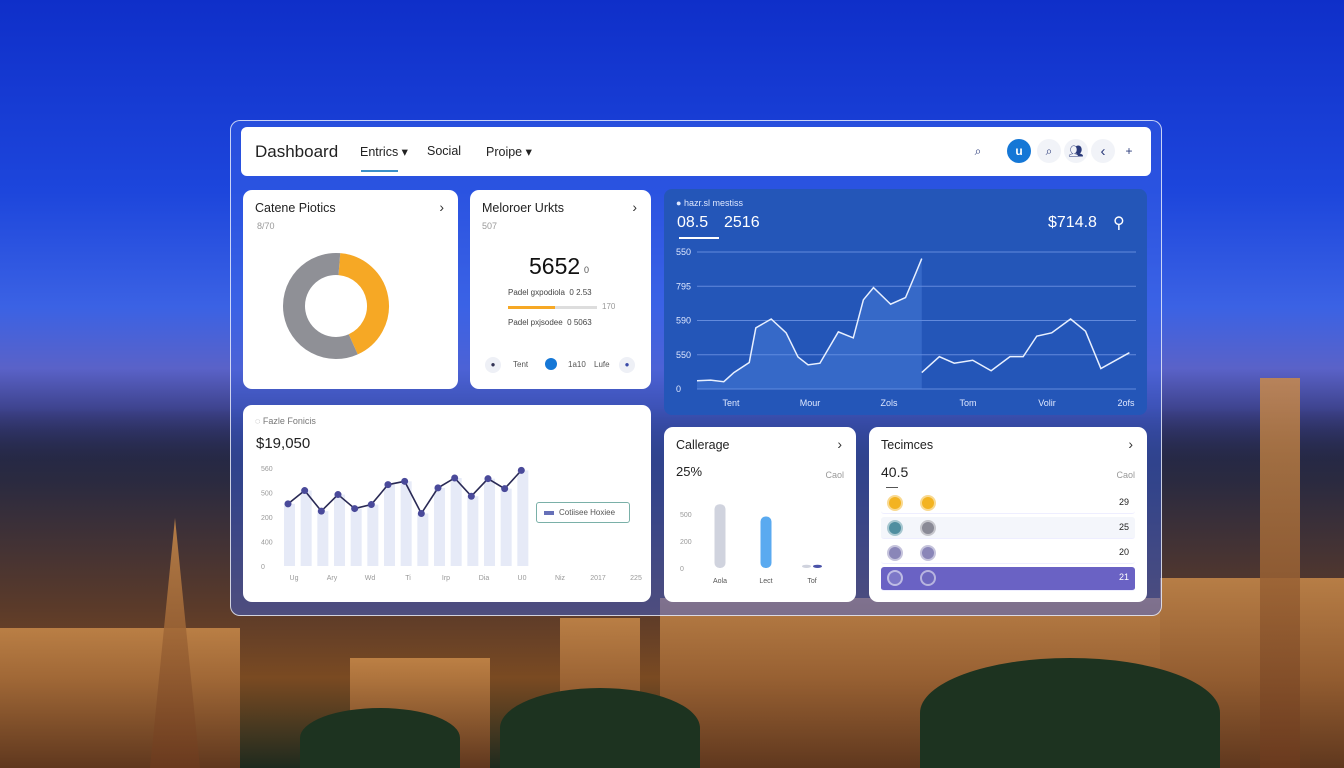 The height and width of the screenshot is (768, 1344). I want to click on row-value: 20, so click(1123, 552).